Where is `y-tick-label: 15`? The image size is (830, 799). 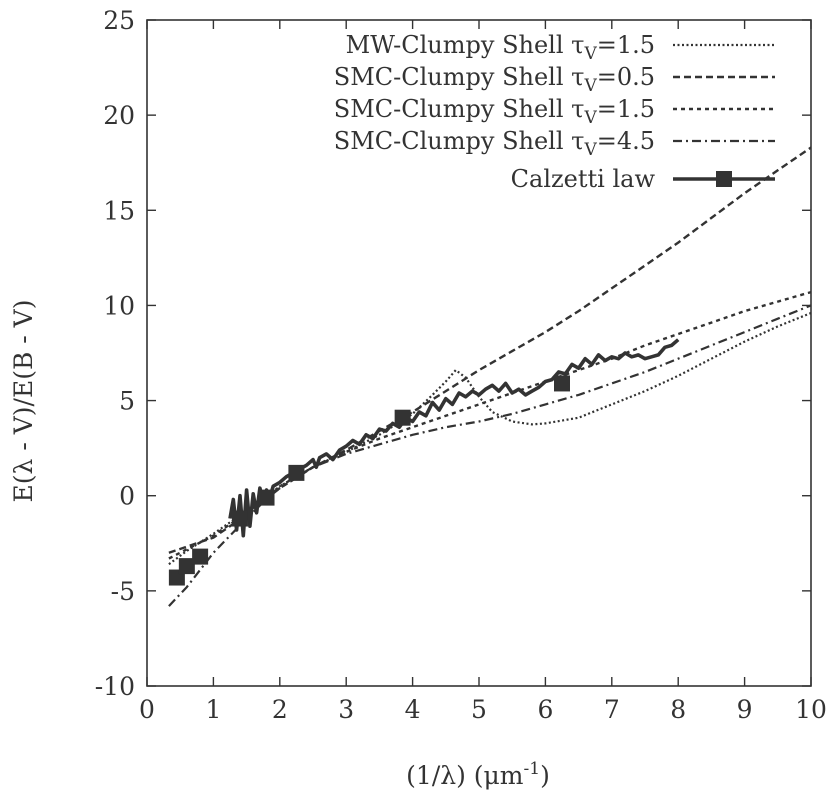
y-tick-label: 15 is located at coordinates (119, 210).